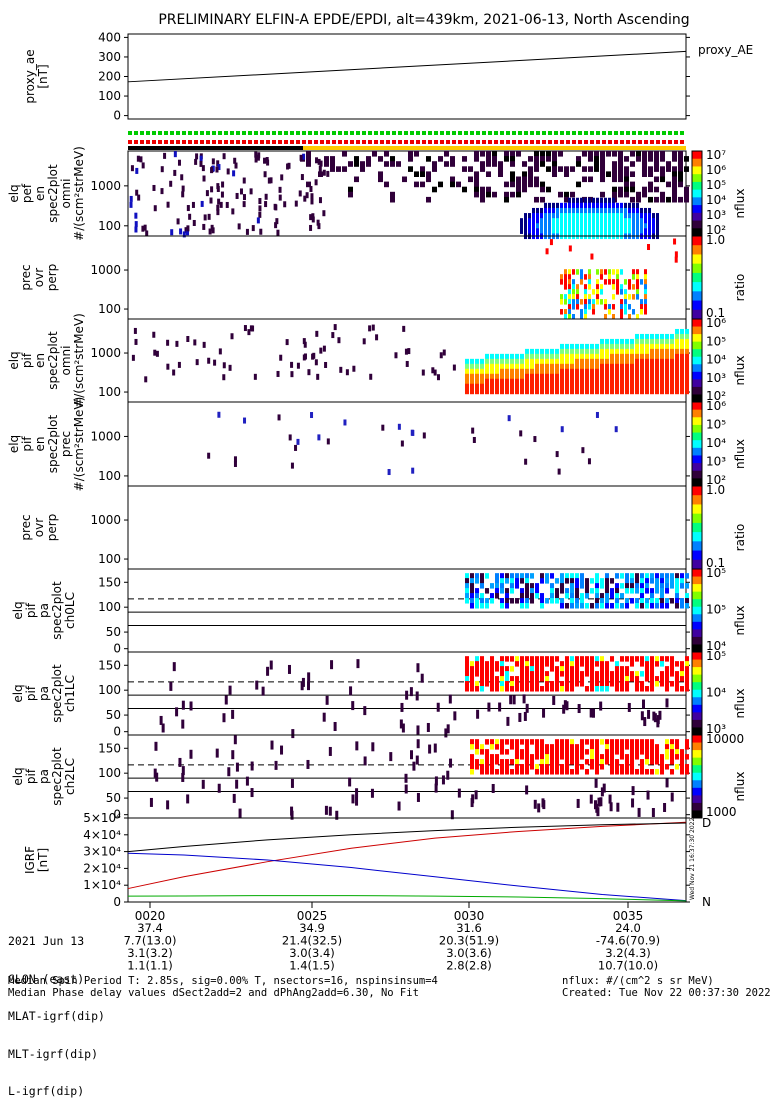 This screenshot has height=1110, width=775. I want to click on status-tick-green, so click(514, 133).